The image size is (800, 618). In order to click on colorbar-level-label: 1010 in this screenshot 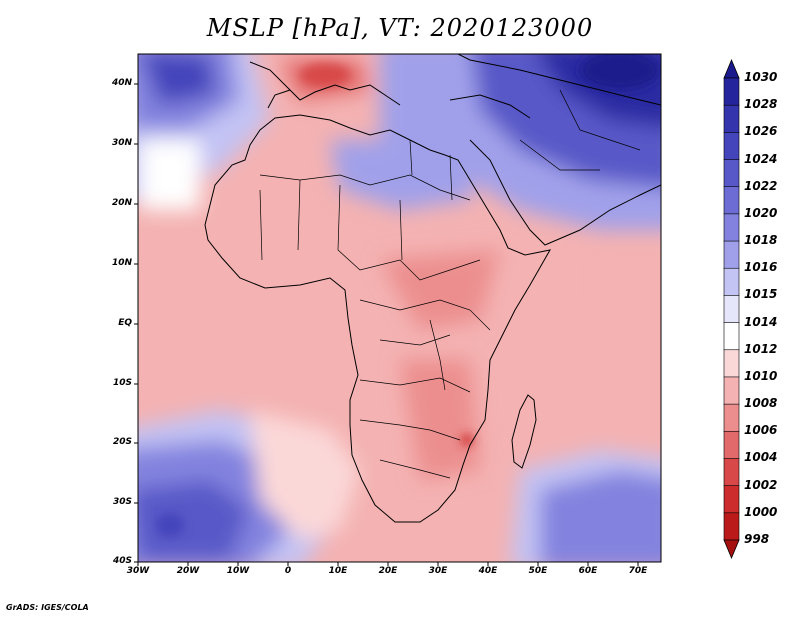, I will do `click(761, 375)`.